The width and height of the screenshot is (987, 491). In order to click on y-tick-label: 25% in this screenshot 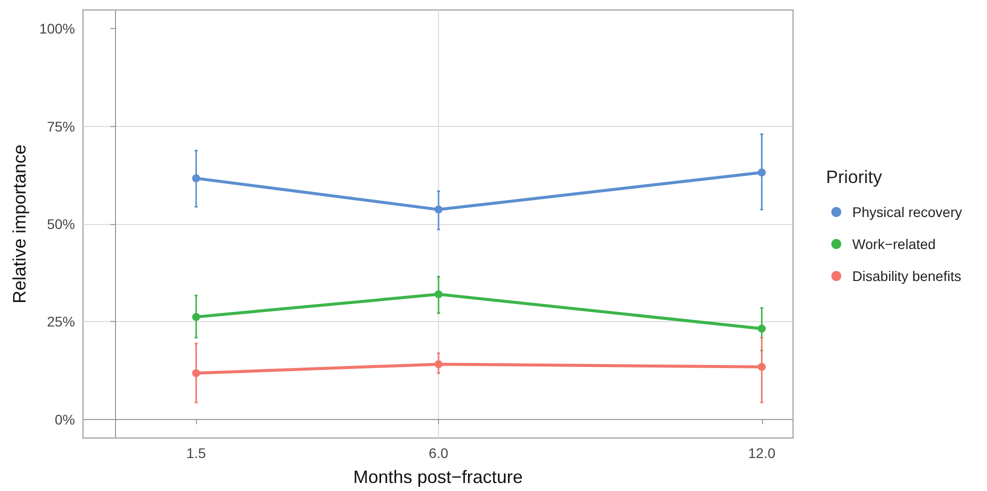, I will do `click(60, 322)`.